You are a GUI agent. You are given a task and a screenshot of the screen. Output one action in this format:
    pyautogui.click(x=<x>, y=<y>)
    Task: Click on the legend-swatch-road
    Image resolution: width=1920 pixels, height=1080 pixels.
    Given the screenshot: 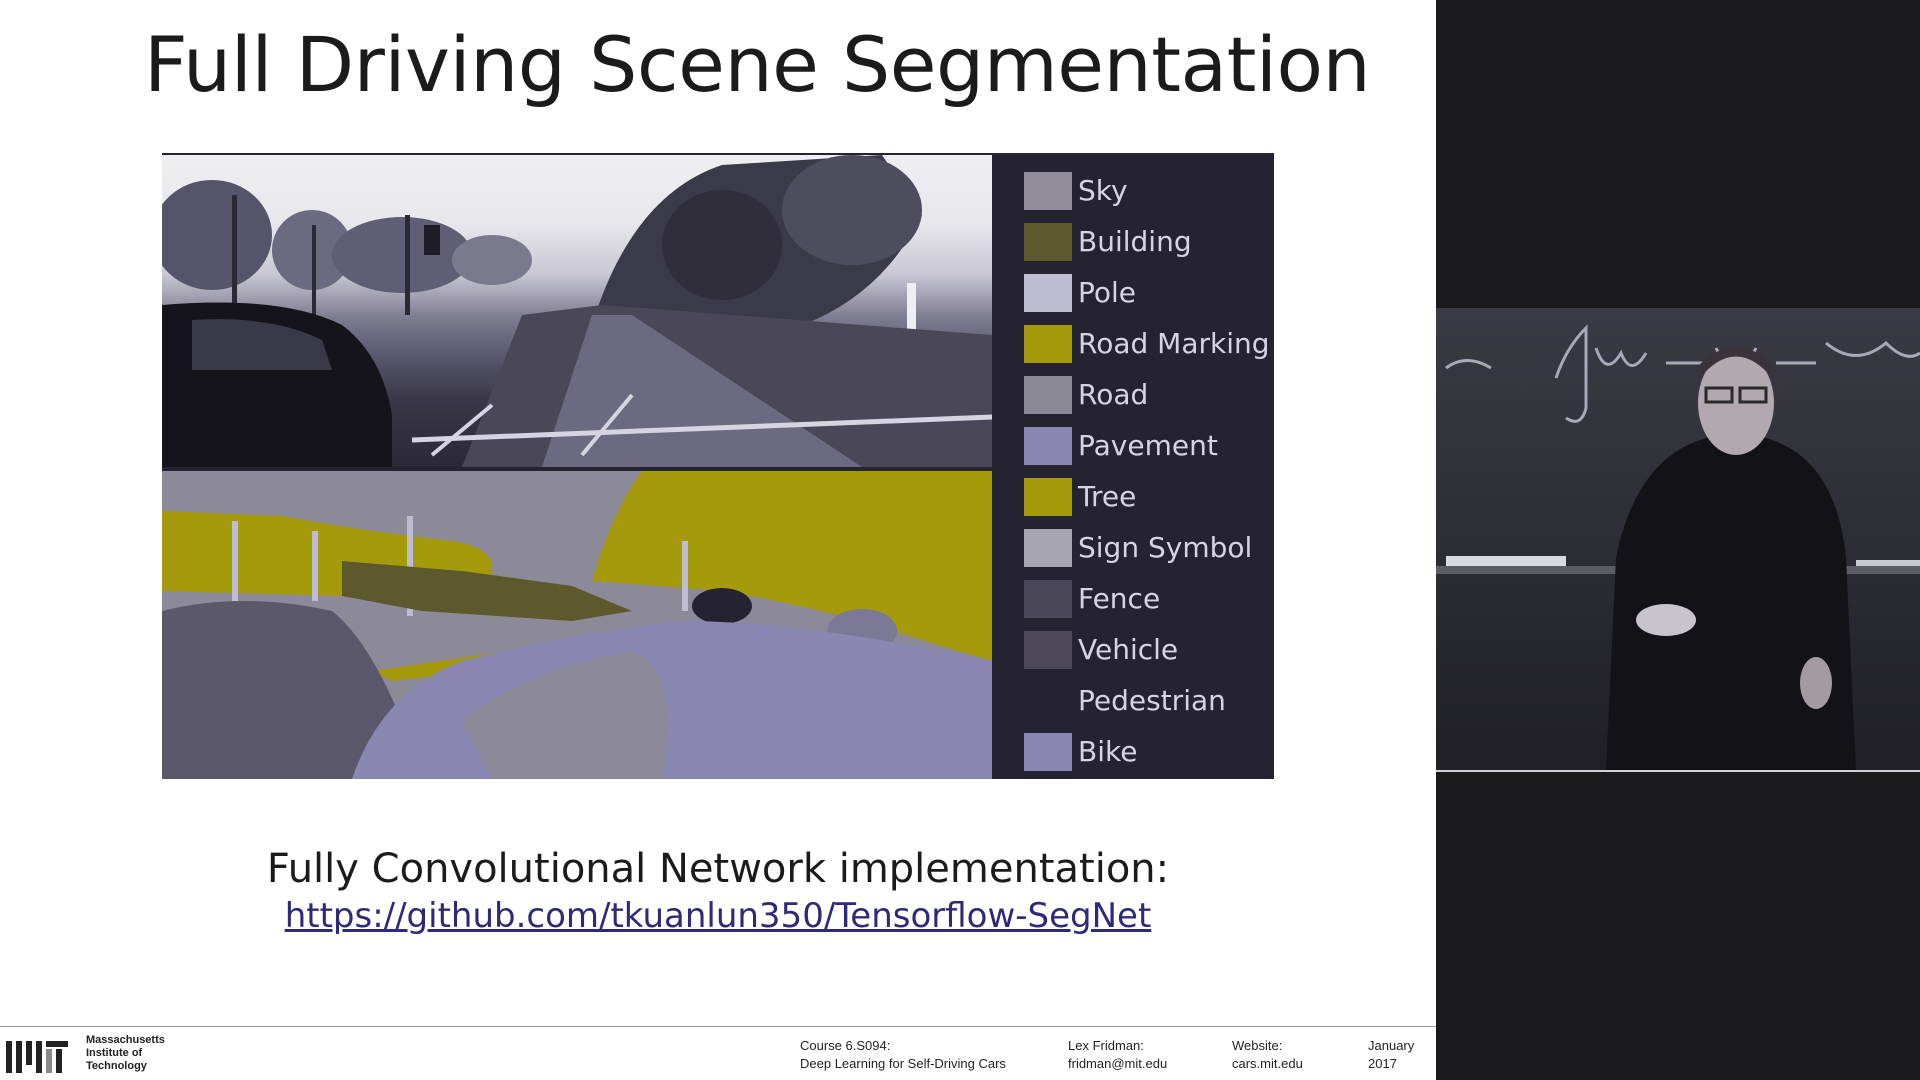 What is the action you would take?
    pyautogui.click(x=1048, y=394)
    